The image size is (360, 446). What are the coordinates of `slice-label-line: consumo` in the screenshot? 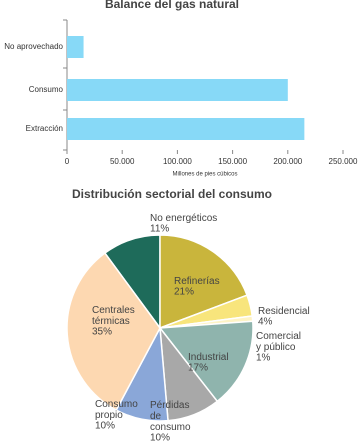 It's located at (170, 427).